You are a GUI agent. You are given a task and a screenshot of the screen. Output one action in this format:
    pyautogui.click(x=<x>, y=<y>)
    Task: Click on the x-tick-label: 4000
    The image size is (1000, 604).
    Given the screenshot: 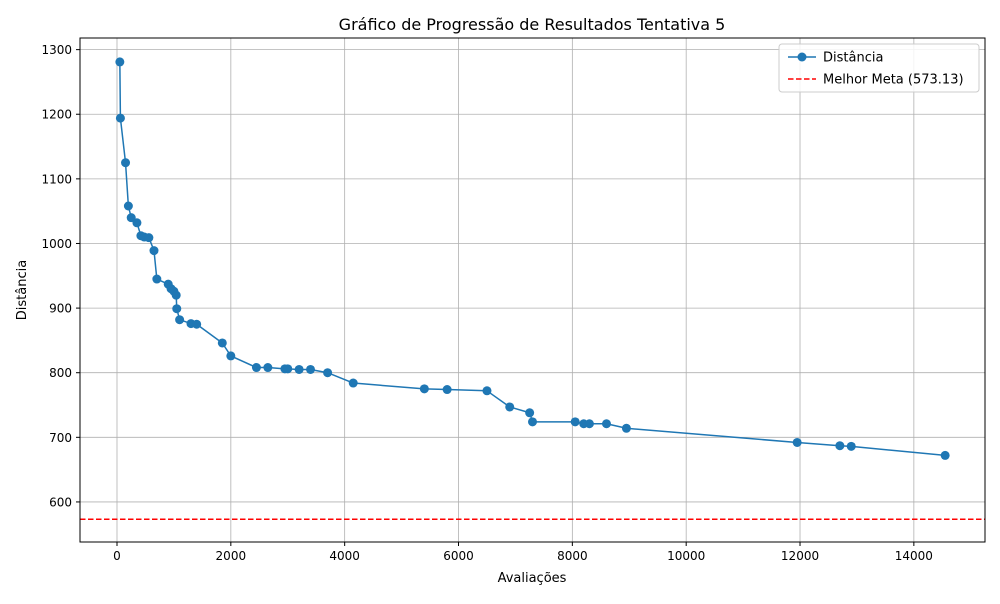 What is the action you would take?
    pyautogui.click(x=344, y=556)
    